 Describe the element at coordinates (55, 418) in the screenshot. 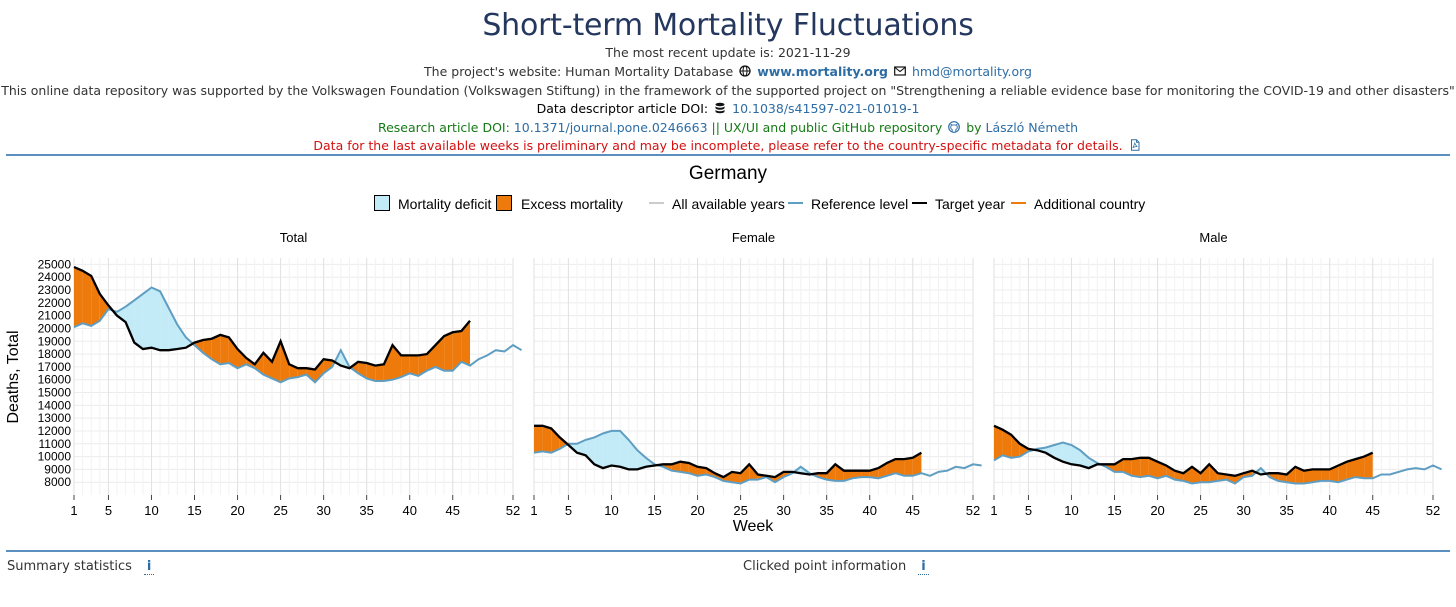

I see `y-tick-label: 13000` at that location.